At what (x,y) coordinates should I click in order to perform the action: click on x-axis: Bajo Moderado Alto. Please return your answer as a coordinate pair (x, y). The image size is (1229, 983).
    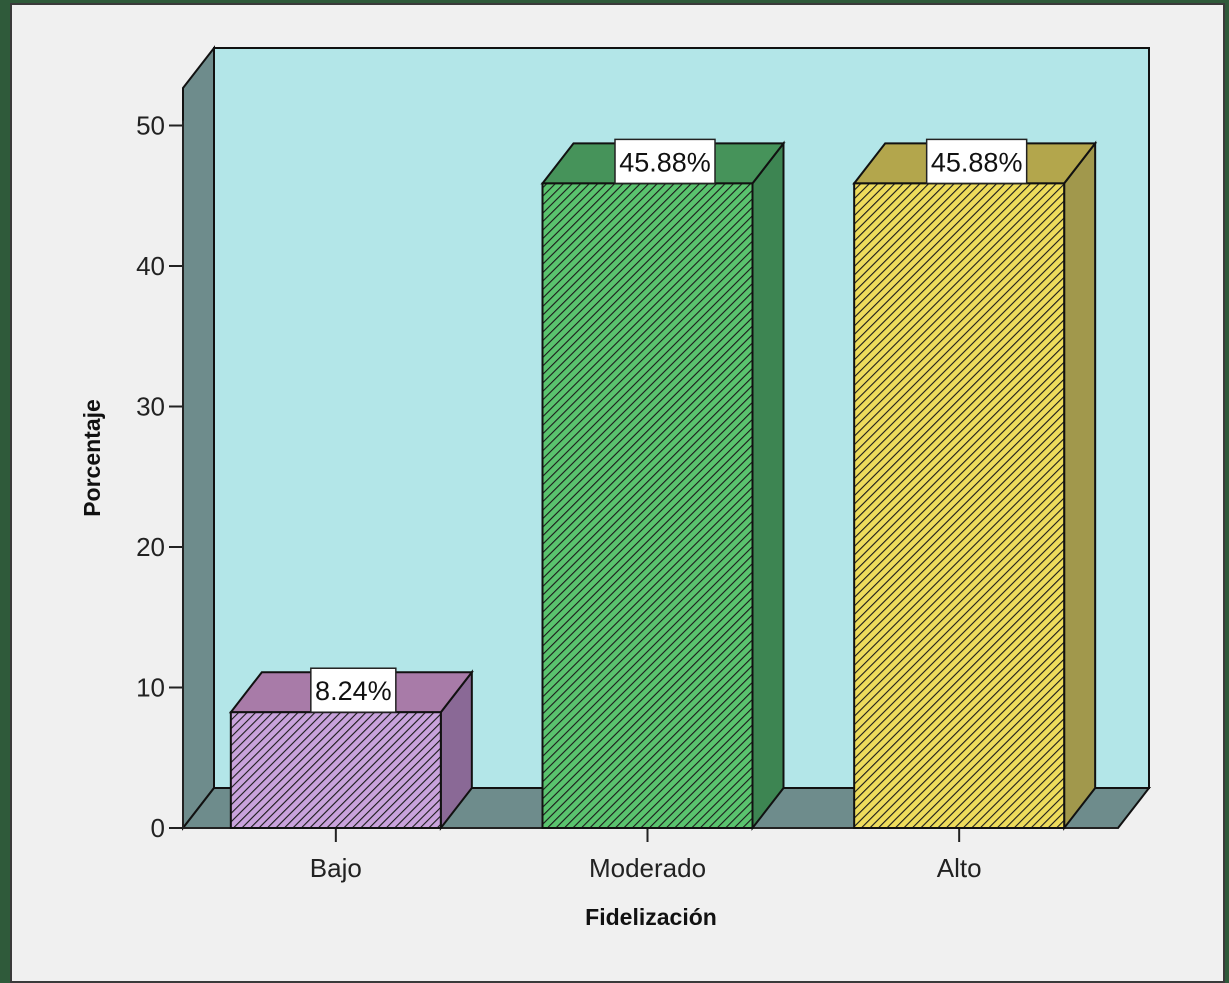
    Looking at the image, I should click on (650, 855).